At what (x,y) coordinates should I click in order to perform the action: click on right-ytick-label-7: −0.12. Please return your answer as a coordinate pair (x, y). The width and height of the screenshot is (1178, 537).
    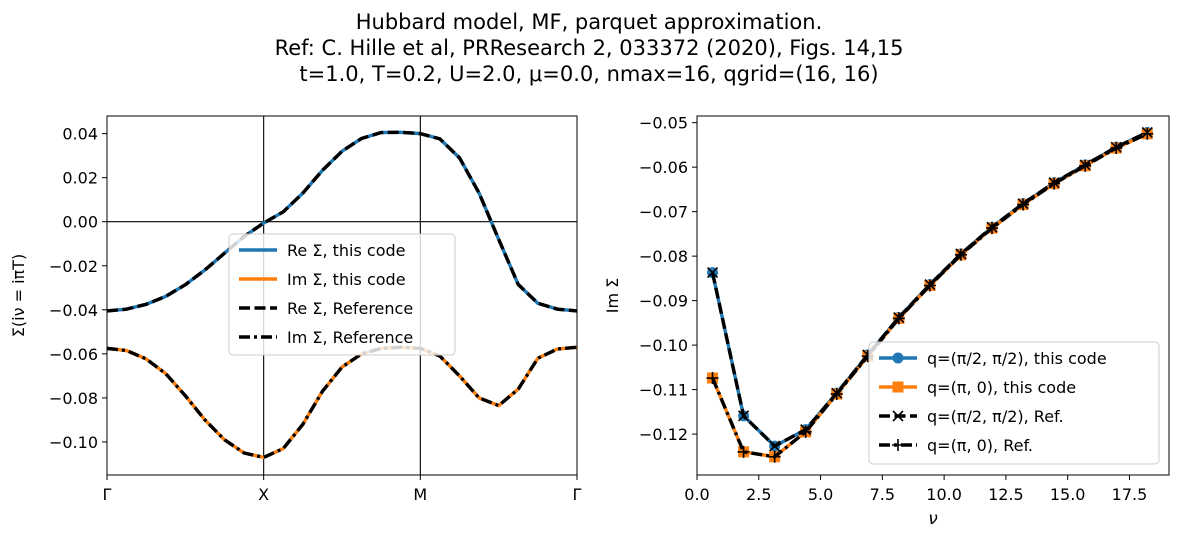
    Looking at the image, I should click on (663, 434).